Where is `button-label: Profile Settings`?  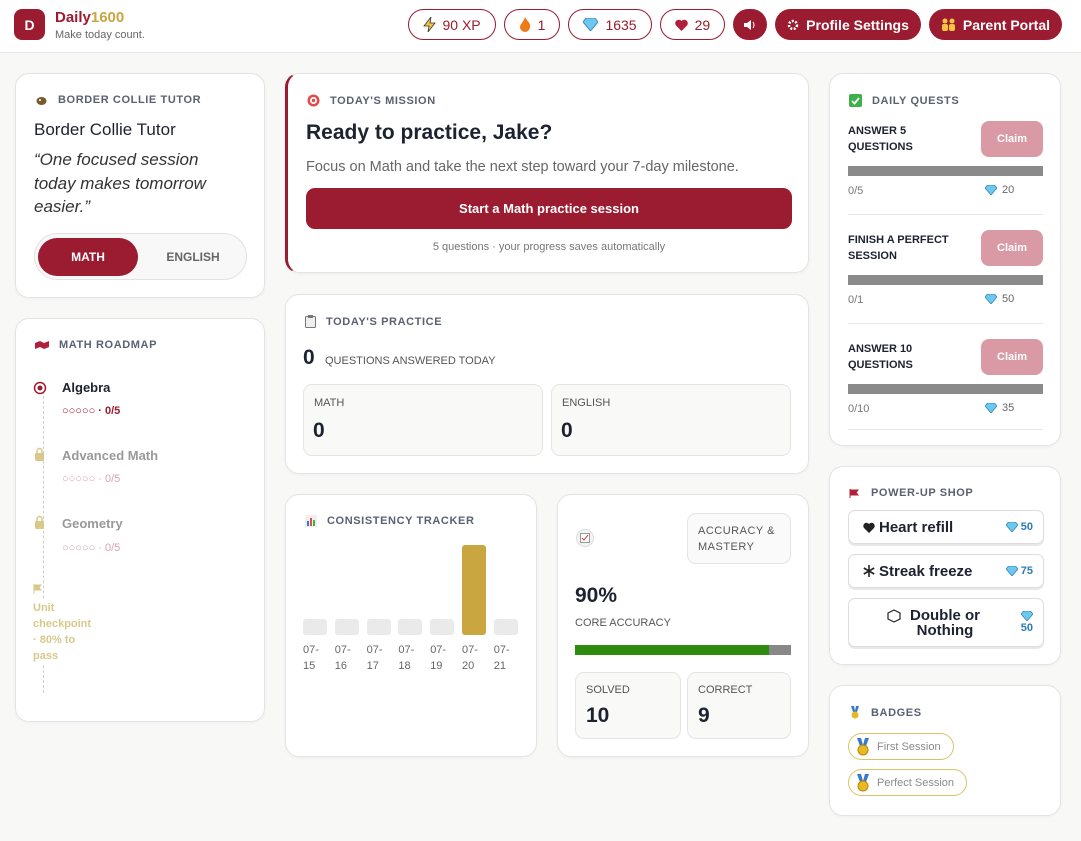 button-label: Profile Settings is located at coordinates (857, 24).